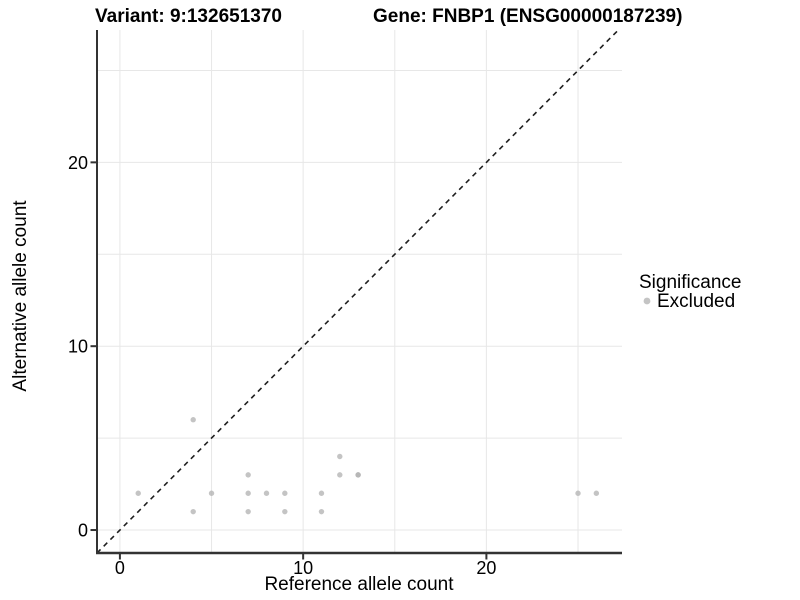  Describe the element at coordinates (367, 466) in the screenshot. I see `data-points` at that location.